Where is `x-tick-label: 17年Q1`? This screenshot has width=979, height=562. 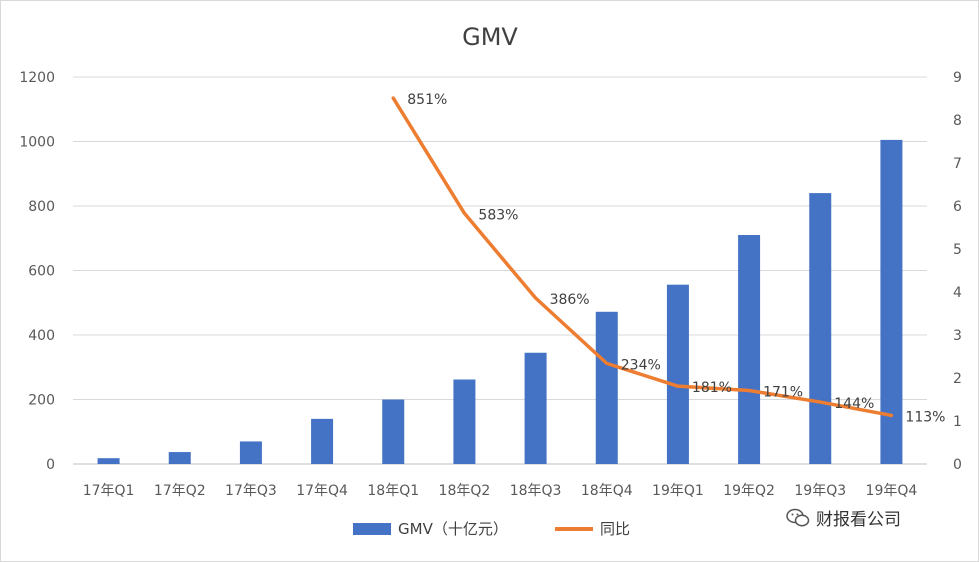 x-tick-label: 17年Q1 is located at coordinates (109, 491).